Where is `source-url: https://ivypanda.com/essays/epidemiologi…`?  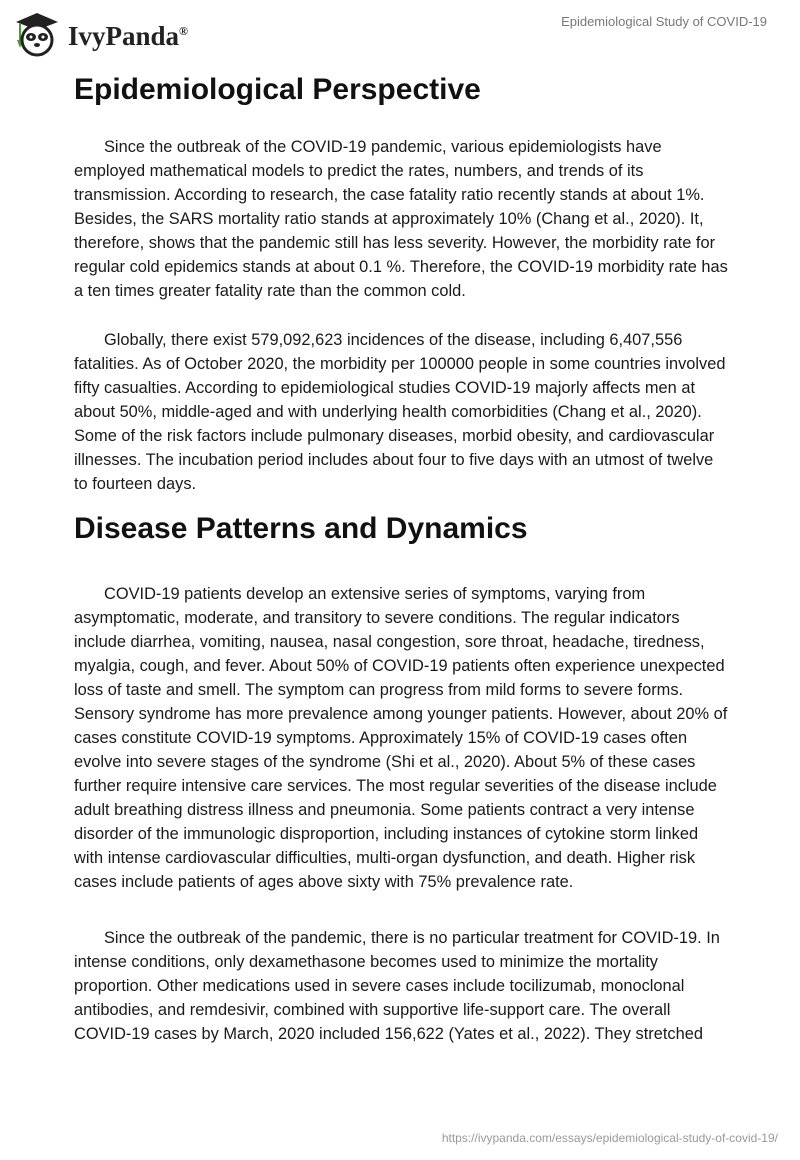
source-url: https://ivypanda.com/essays/epidemiologi… is located at coordinates (609, 1138).